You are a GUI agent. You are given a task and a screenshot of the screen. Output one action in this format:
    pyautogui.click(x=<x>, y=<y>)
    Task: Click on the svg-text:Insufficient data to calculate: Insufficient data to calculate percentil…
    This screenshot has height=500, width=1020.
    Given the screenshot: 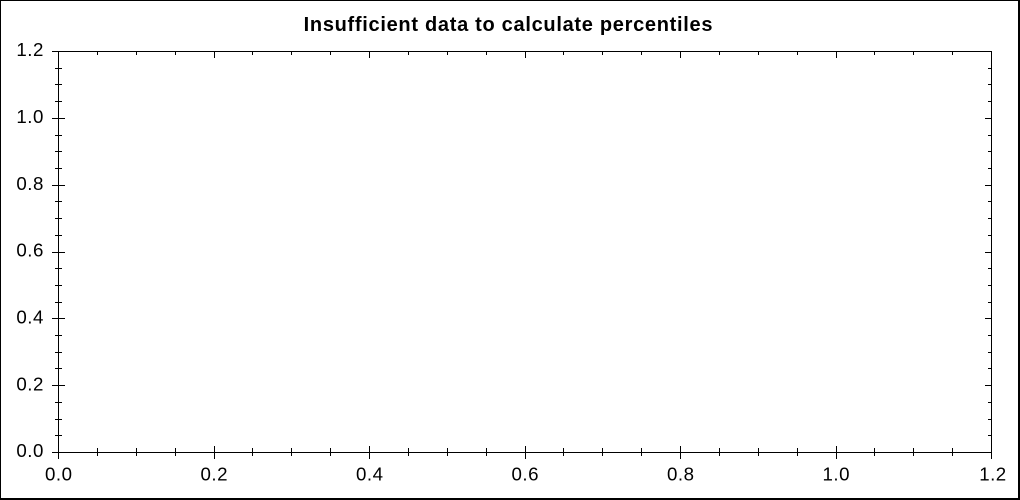 What is the action you would take?
    pyautogui.click(x=509, y=25)
    